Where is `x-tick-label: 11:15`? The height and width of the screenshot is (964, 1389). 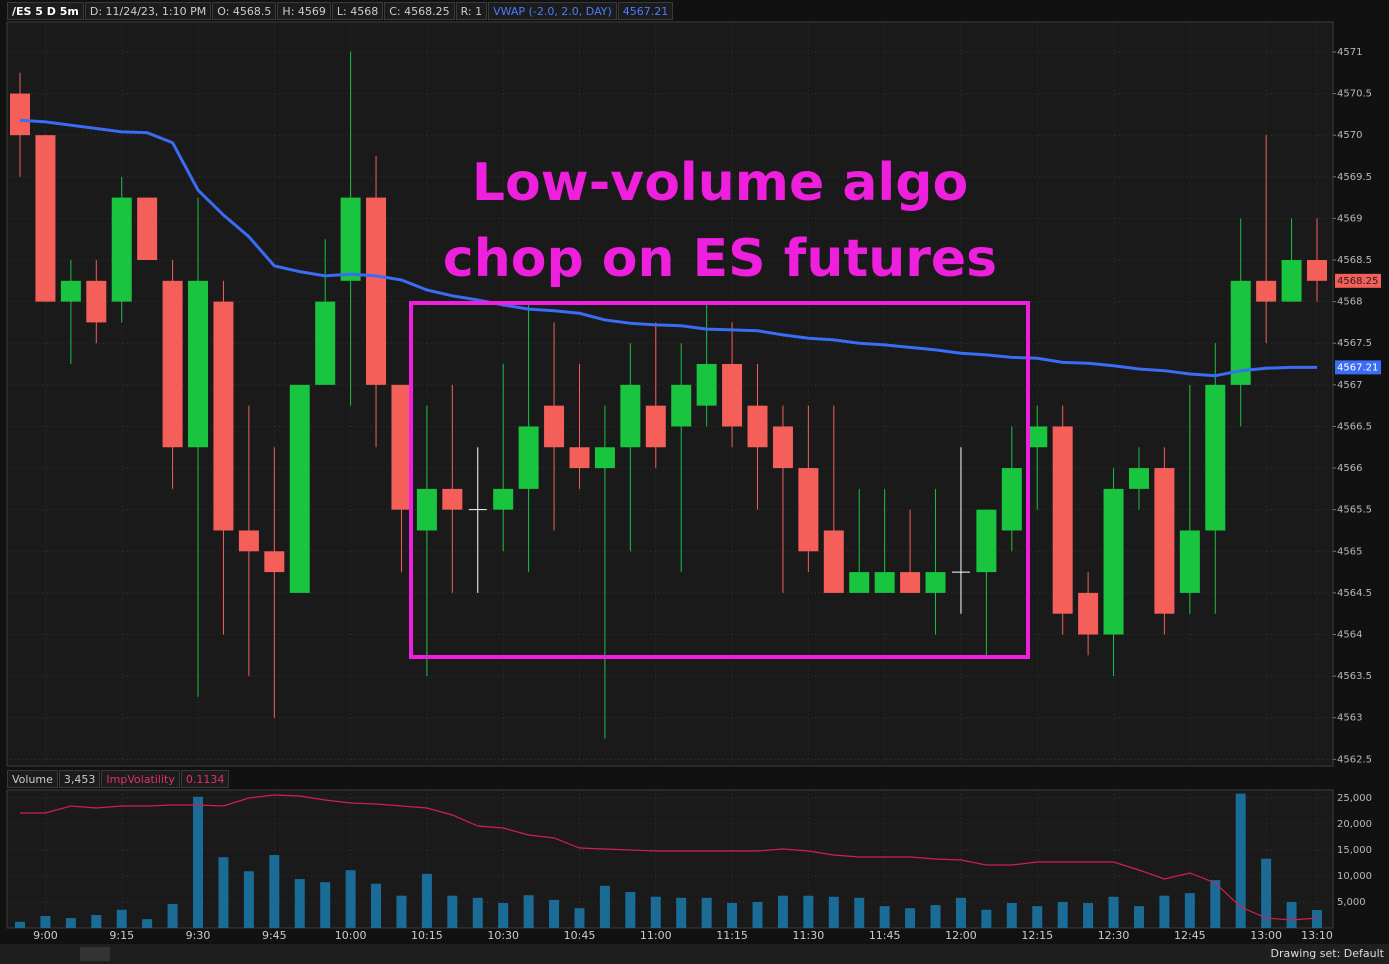 x-tick-label: 11:15 is located at coordinates (732, 935).